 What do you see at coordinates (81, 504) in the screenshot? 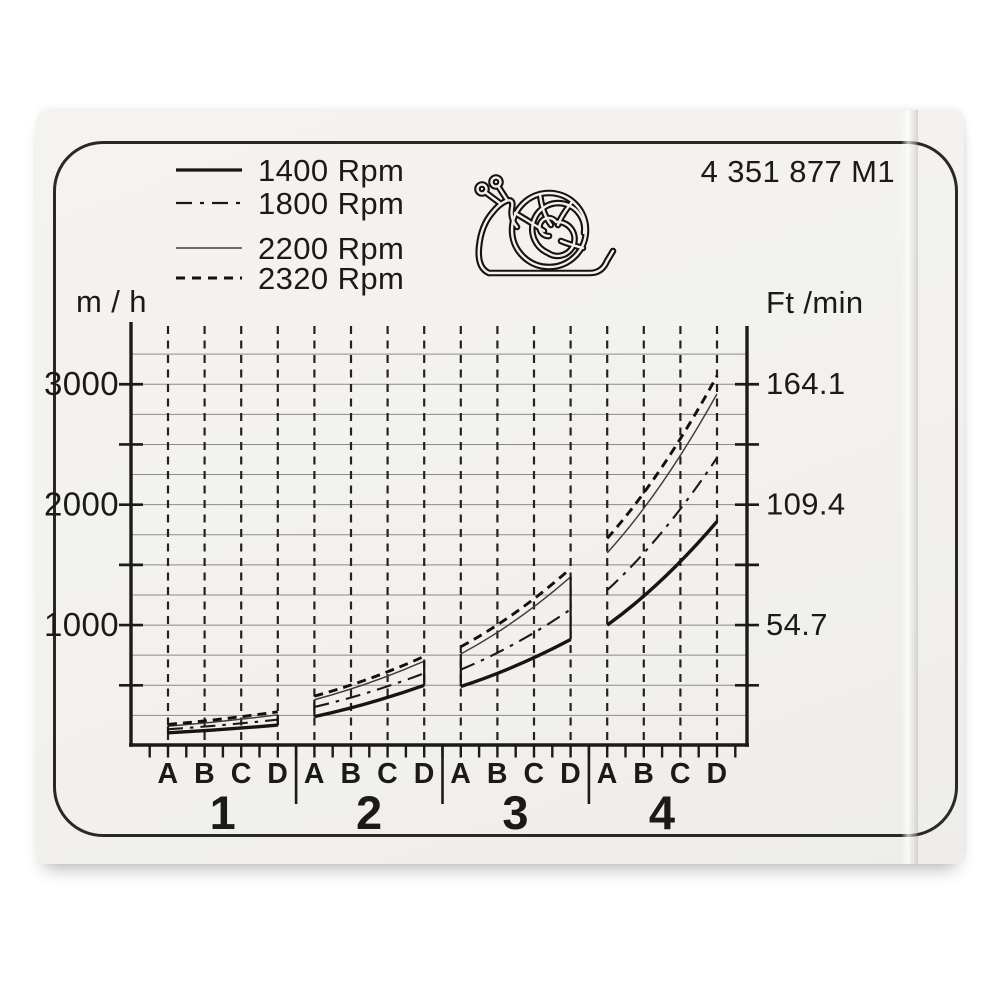
I see `left-axis-tick-label: 2000` at bounding box center [81, 504].